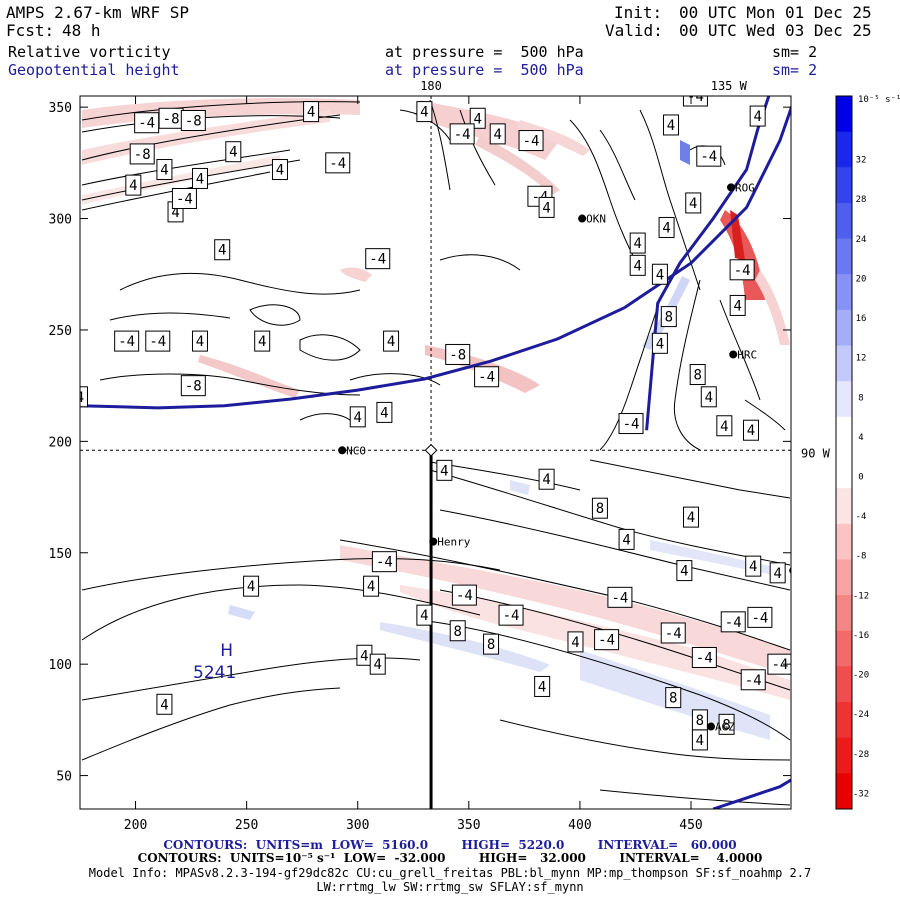 Image resolution: width=900 pixels, height=900 pixels. Describe the element at coordinates (64, 777) in the screenshot. I see `y-tick-label: 50` at that location.